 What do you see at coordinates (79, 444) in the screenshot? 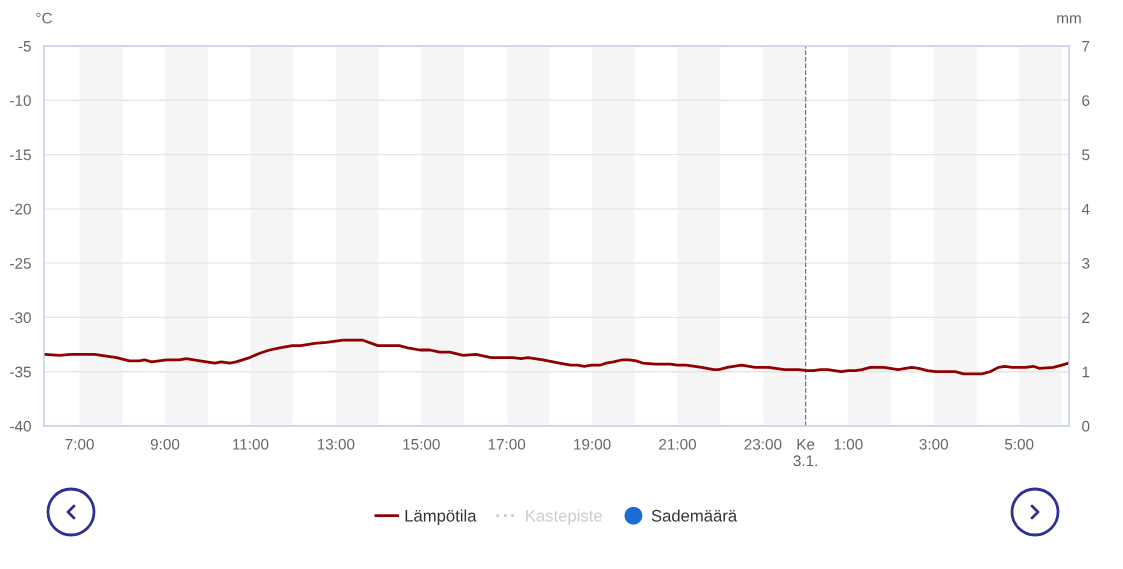
I see `x-tick-label: 7:00` at bounding box center [79, 444].